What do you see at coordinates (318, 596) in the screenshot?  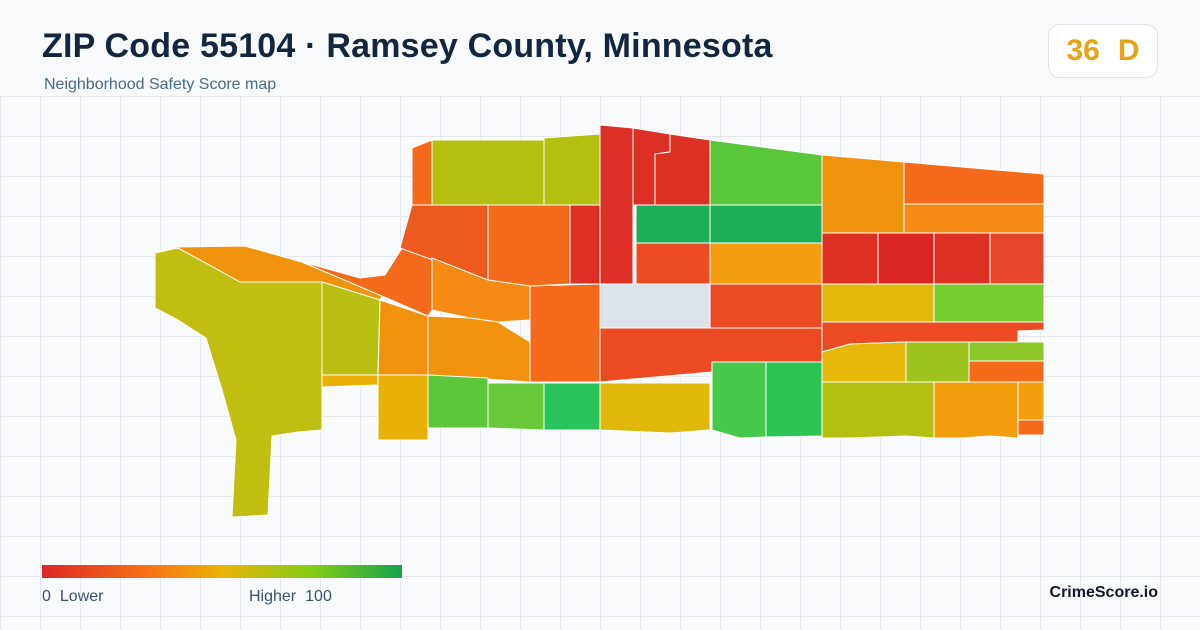 I see `legend-max-value: 100` at bounding box center [318, 596].